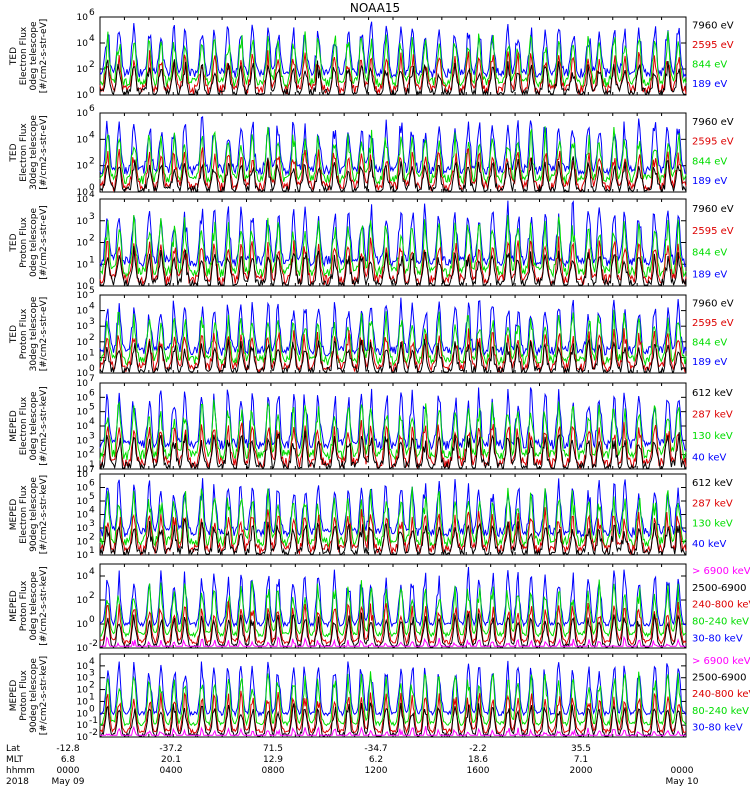  What do you see at coordinates (721, 694) in the screenshot?
I see `legend-entry: 240-800 keV` at bounding box center [721, 694].